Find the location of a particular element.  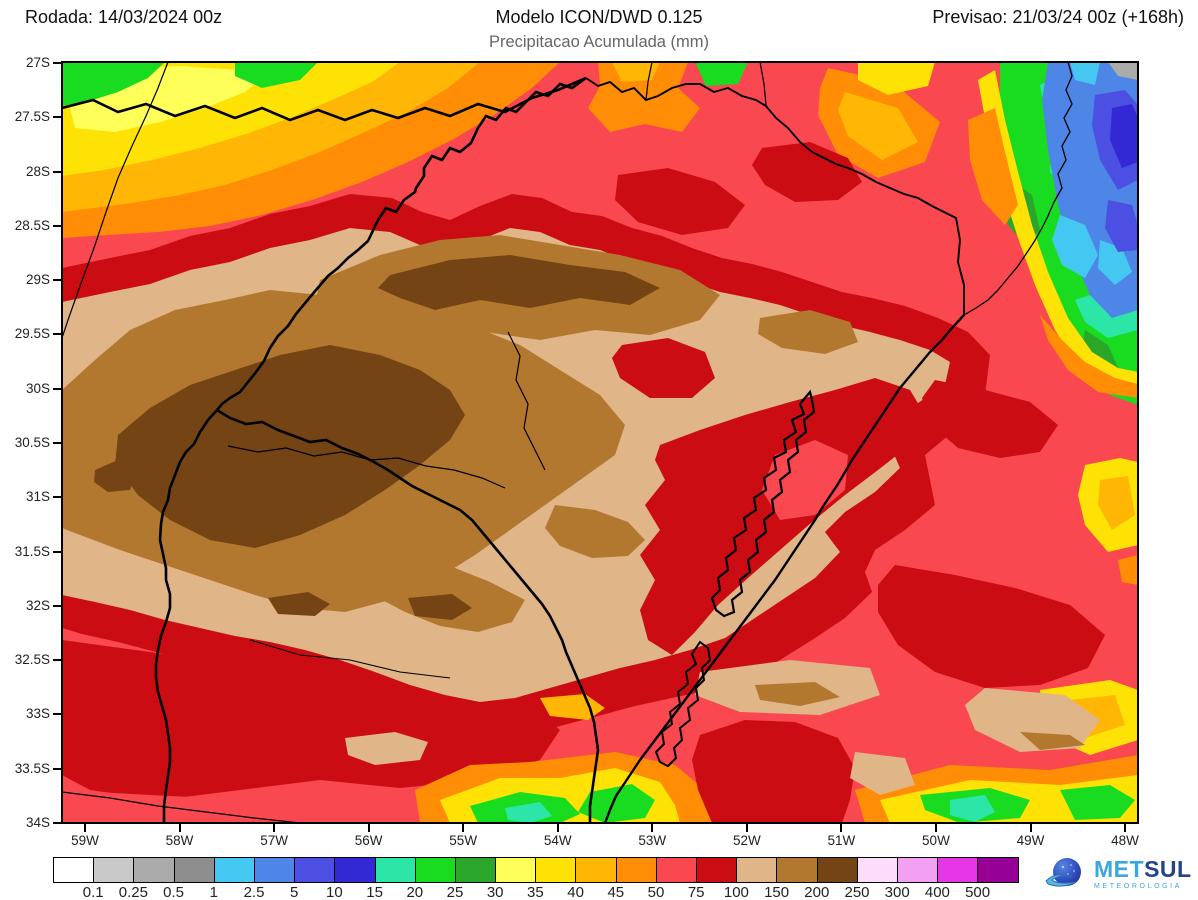

lat-tick-label: 27.5S is located at coordinates (32, 117).